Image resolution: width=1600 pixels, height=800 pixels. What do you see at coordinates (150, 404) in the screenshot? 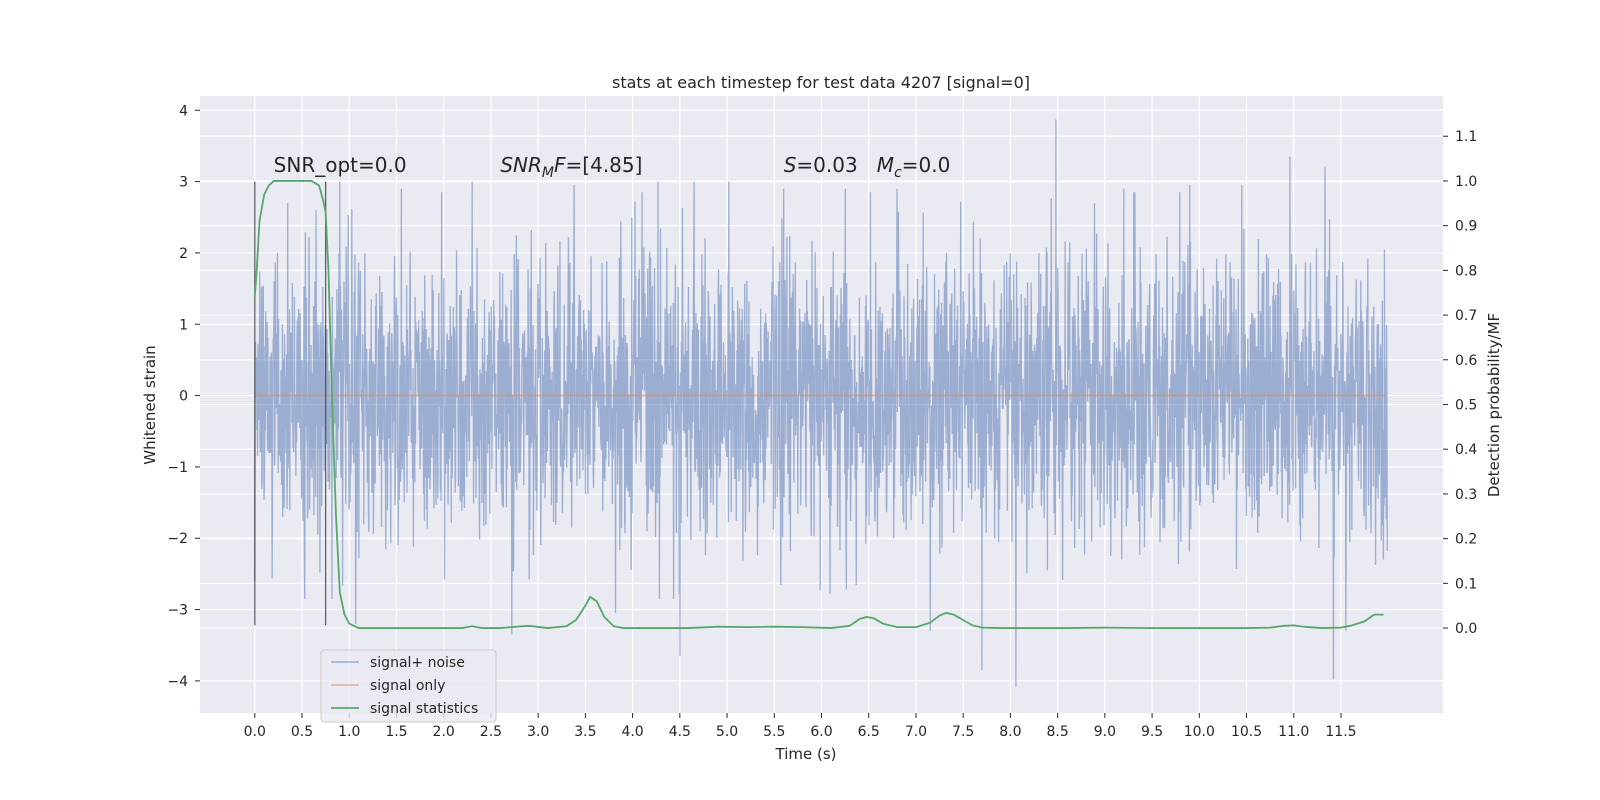
I see `y-axis-label: Whitened strain` at bounding box center [150, 404].